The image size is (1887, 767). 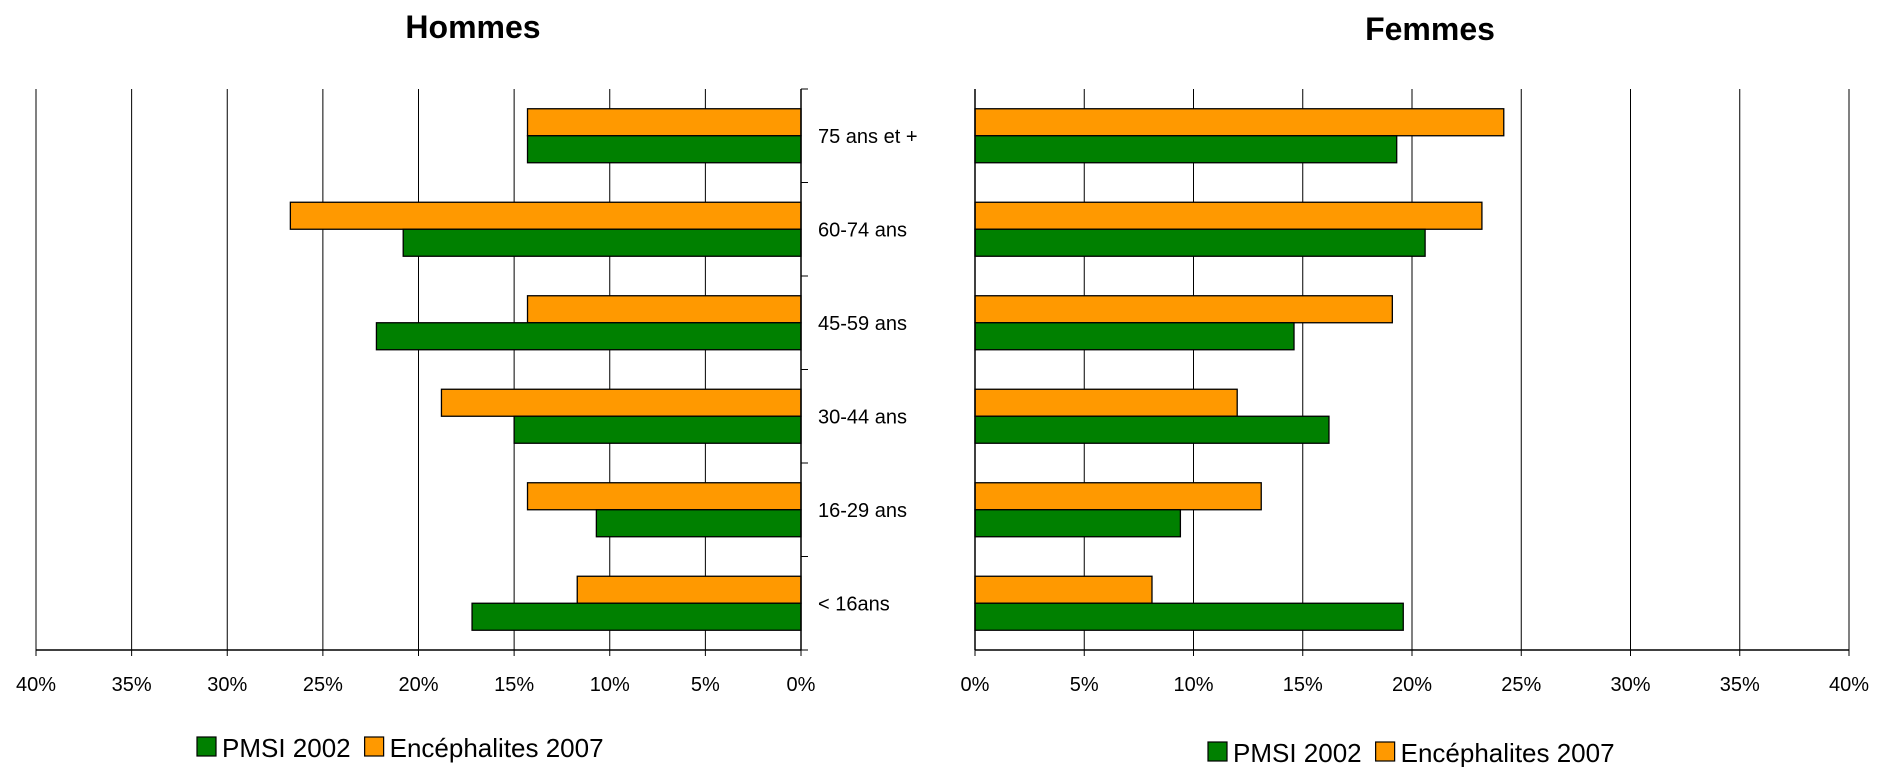 I want to click on legend-hommes: PMSI 2002 Encéphalites 2007, so click(x=400, y=748).